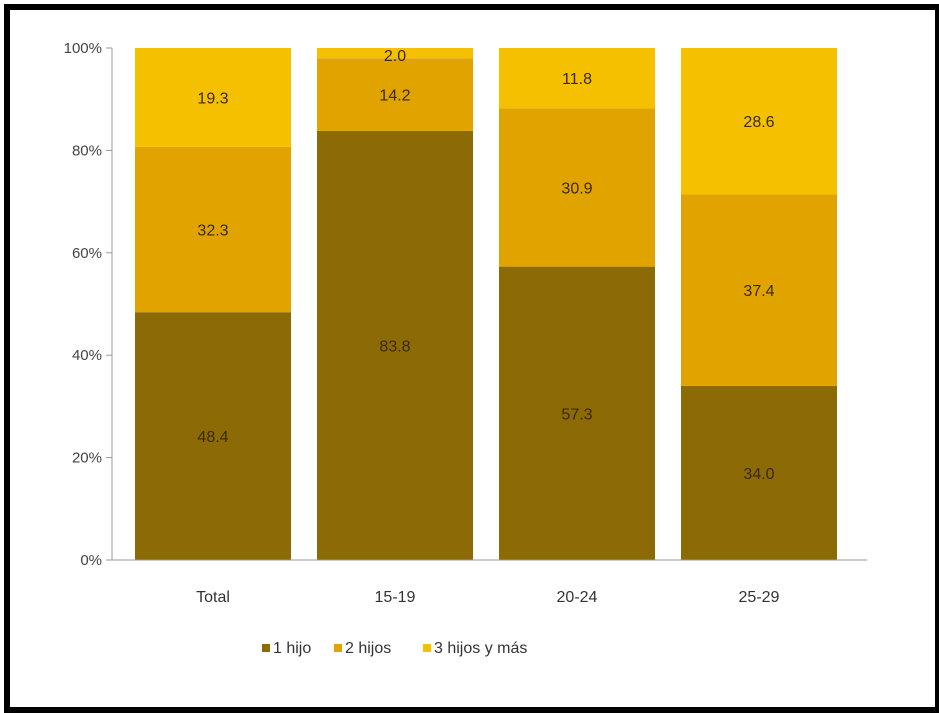 Image resolution: width=939 pixels, height=713 pixels. Describe the element at coordinates (91, 560) in the screenshot. I see `y-tick-label: 0%` at that location.